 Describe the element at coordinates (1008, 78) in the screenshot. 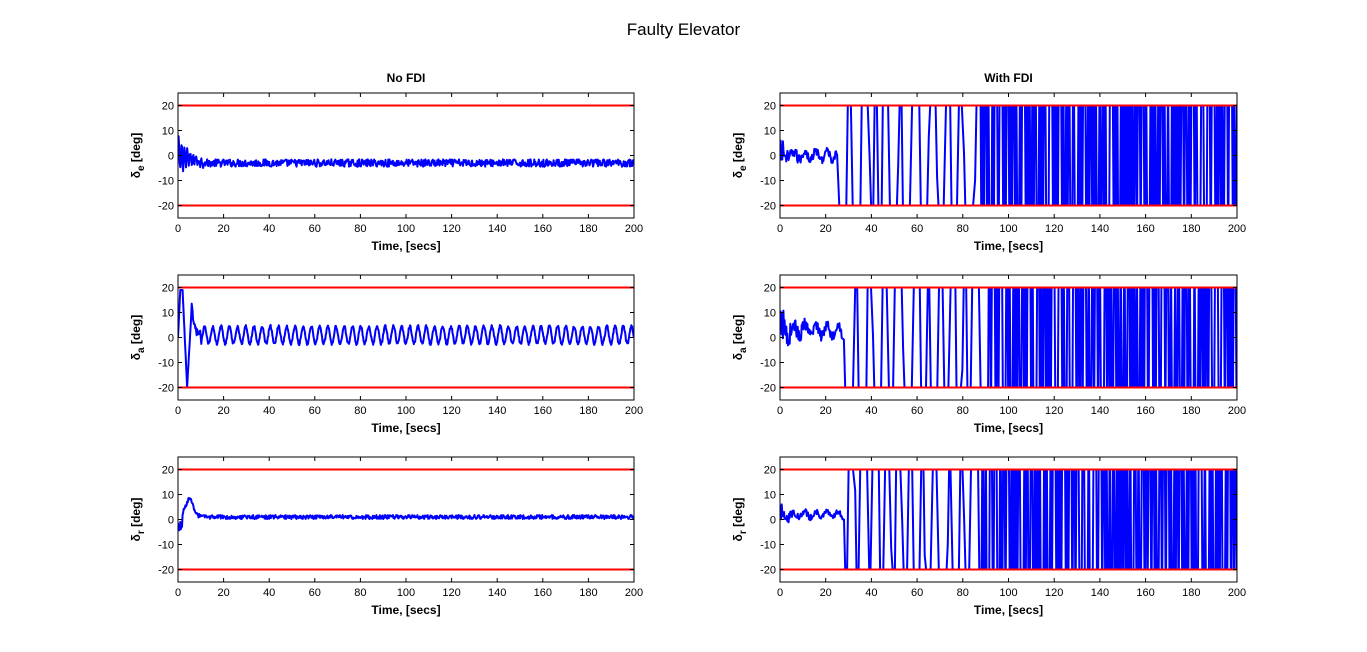

I see `column-title: With FDI` at that location.